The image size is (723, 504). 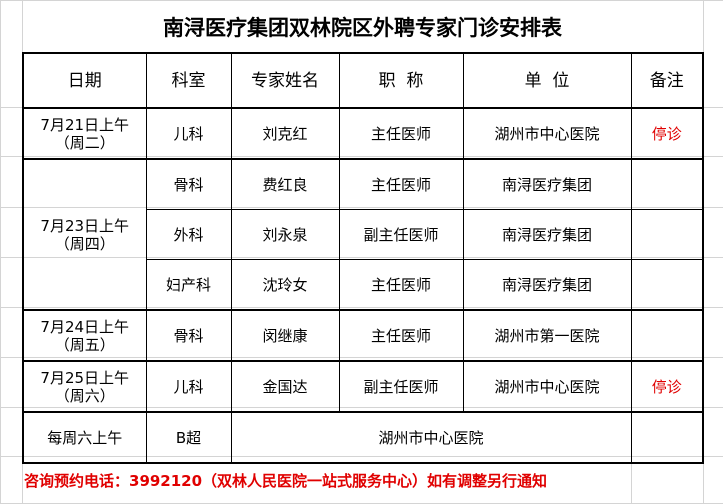 I want to click on date-cell: 7月25日上午 （周六）, so click(x=84, y=386).